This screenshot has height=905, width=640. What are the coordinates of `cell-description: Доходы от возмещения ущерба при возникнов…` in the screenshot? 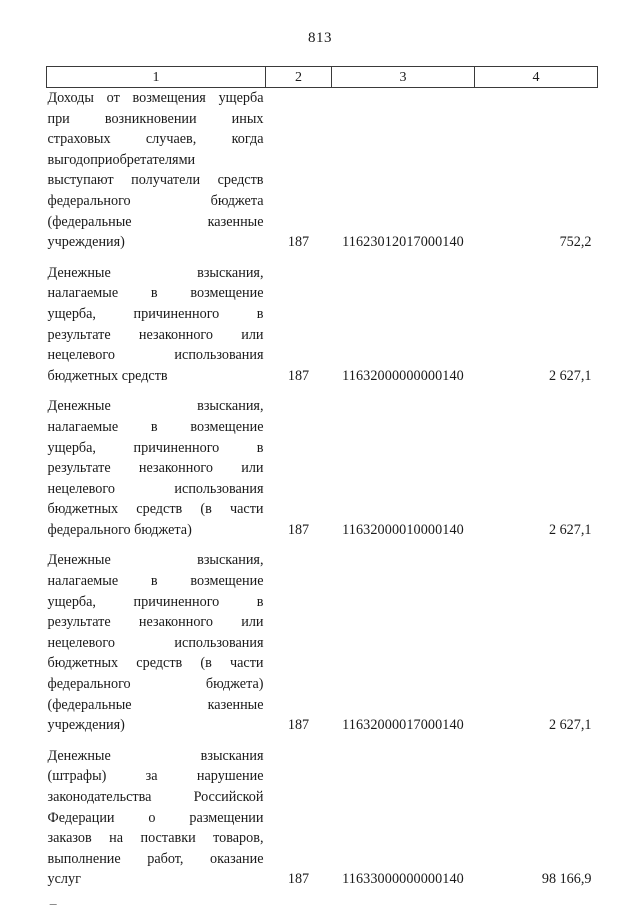 It's located at (156, 170).